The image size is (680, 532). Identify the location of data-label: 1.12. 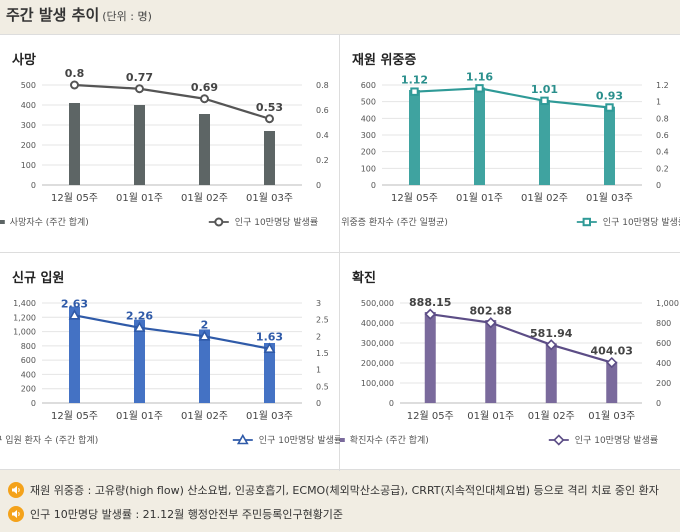
(414, 80).